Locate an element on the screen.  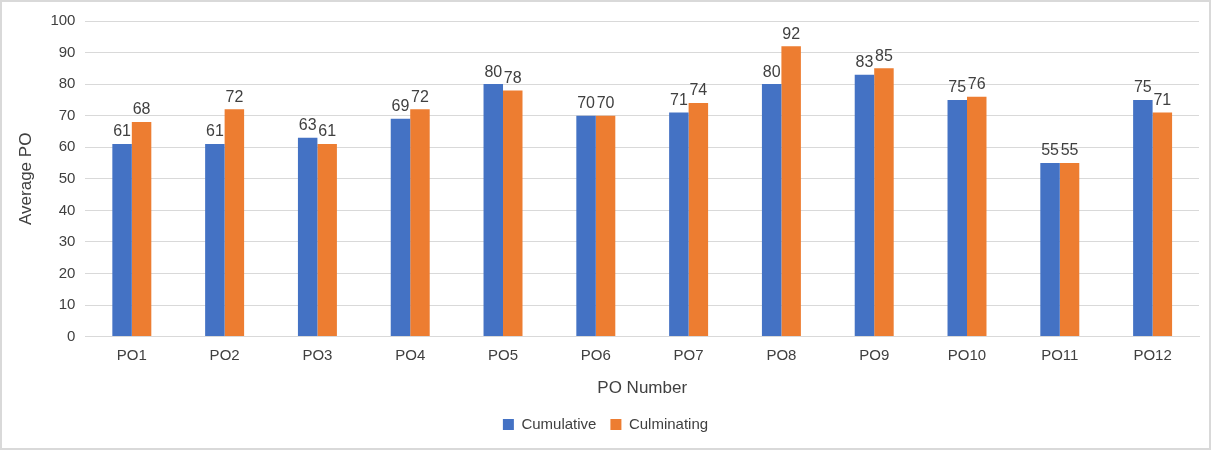
legend-label: Culminating is located at coordinates (668, 423).